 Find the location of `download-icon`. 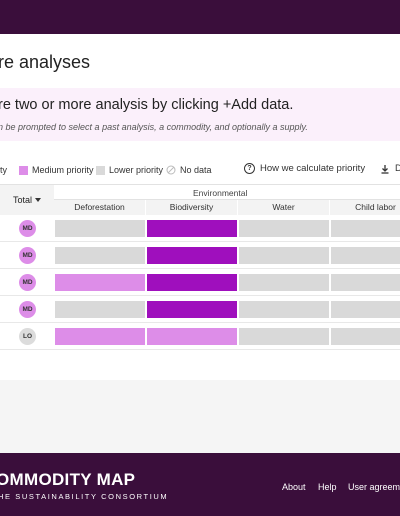

download-icon is located at coordinates (385, 169).